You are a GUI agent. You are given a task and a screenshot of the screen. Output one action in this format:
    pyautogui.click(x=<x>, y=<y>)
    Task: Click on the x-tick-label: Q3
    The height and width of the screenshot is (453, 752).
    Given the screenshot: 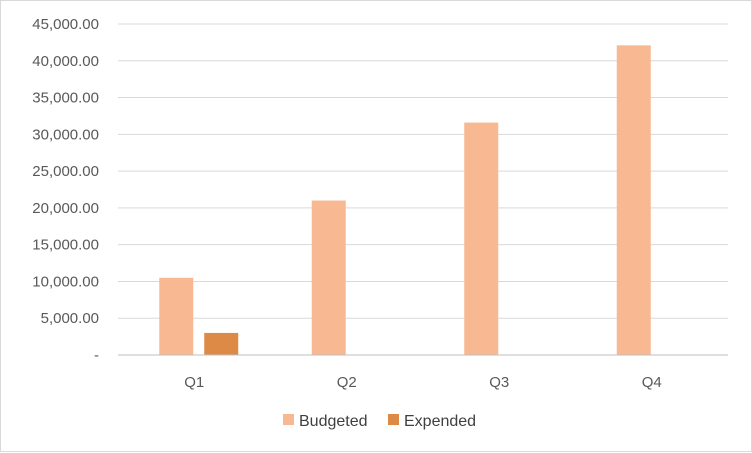 What is the action you would take?
    pyautogui.click(x=499, y=382)
    